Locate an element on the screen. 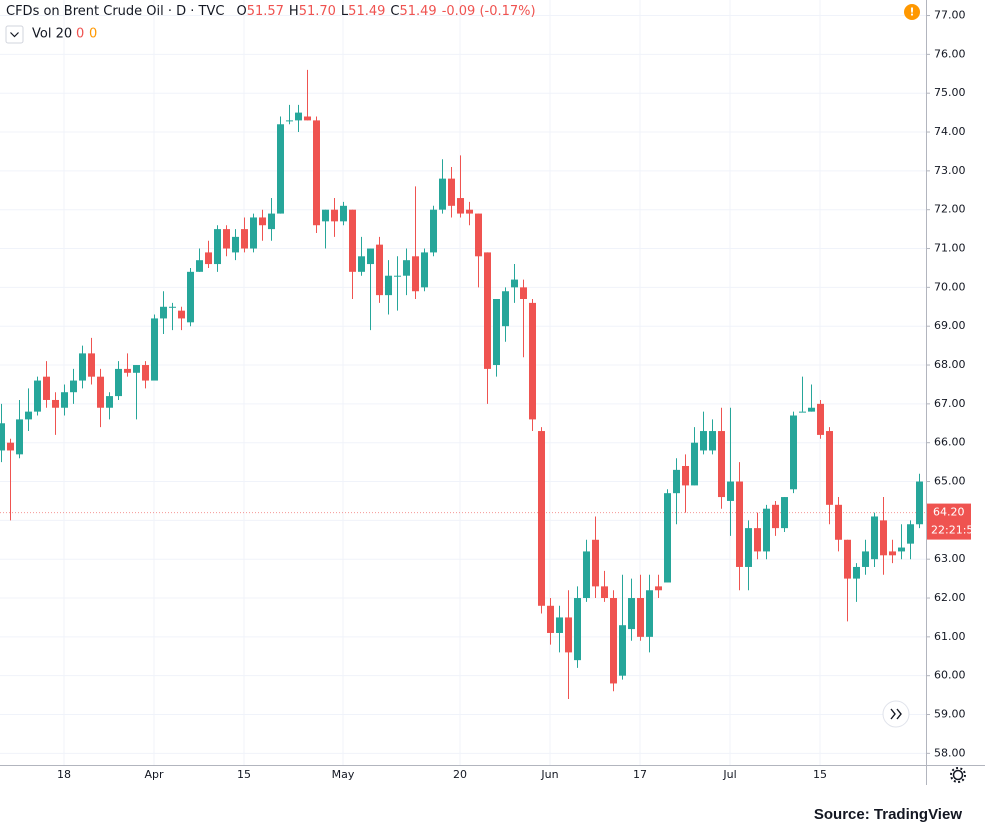  last-price-label: 64.20 is located at coordinates (949, 512).